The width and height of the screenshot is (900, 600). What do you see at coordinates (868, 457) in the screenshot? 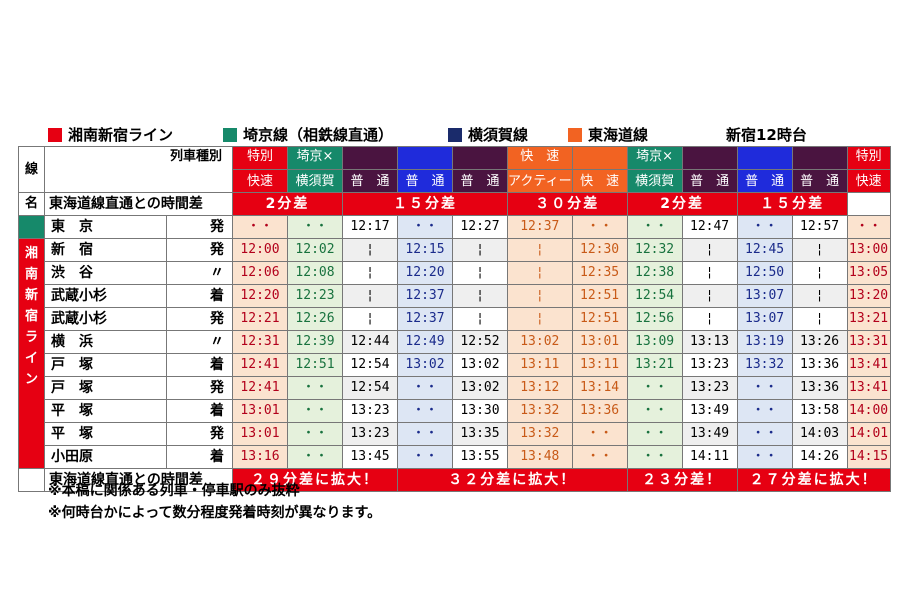
I see `time-cell: 14:15` at bounding box center [868, 457].